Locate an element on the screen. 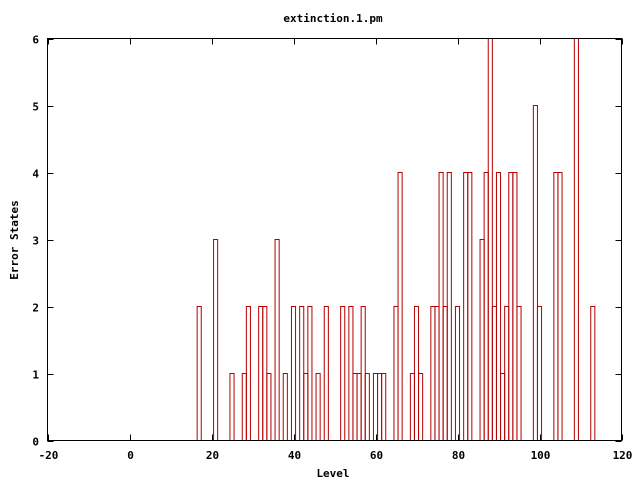 The width and height of the screenshot is (640, 480). y-tick-label: 2 is located at coordinates (35, 308).